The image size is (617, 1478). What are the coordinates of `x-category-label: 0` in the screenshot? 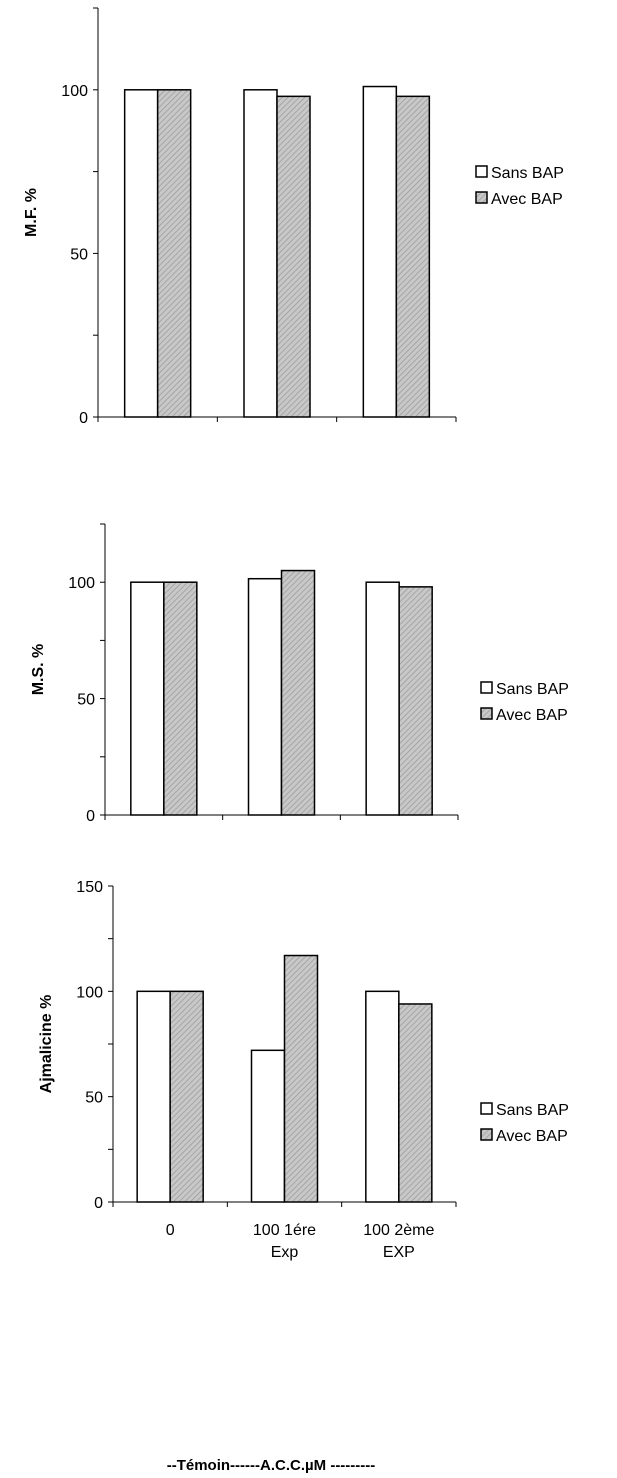 It's located at (170, 1230).